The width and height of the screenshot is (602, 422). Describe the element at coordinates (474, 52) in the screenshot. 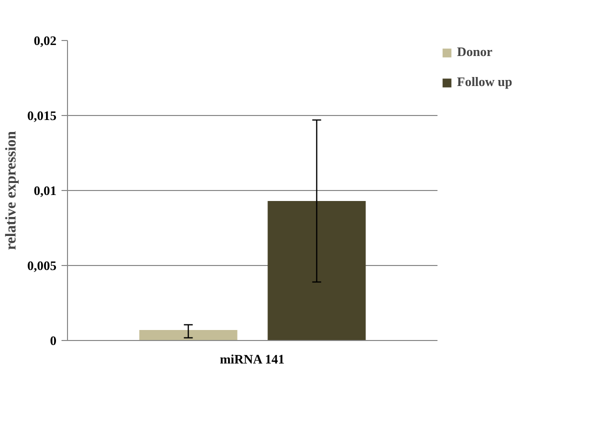

I see `legend-label: Donor` at that location.